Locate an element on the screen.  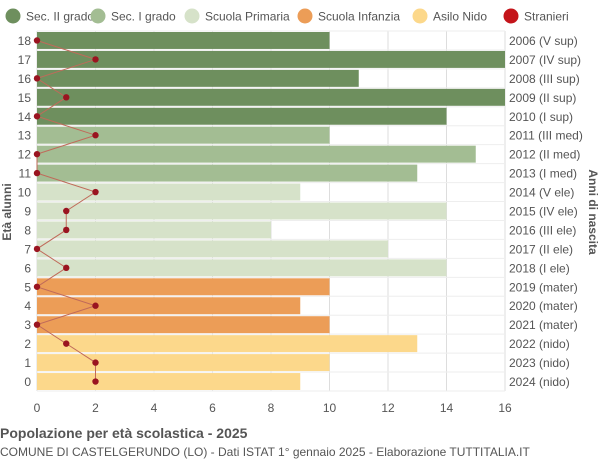
x-tick-label: 8 is located at coordinates (271, 408).